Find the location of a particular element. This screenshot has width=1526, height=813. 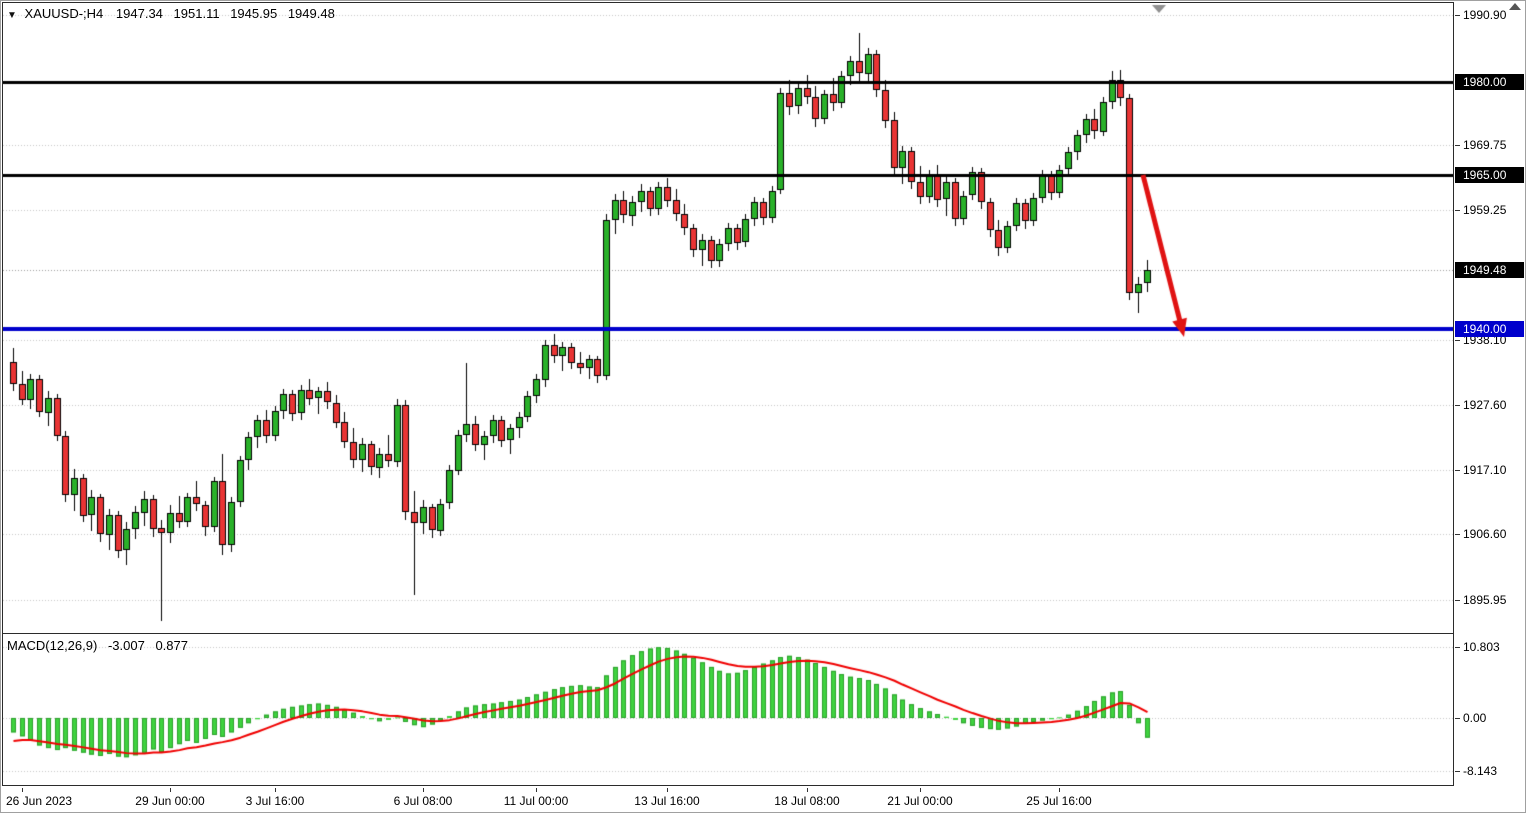

macd-signal-value: 0.877 is located at coordinates (171, 645).